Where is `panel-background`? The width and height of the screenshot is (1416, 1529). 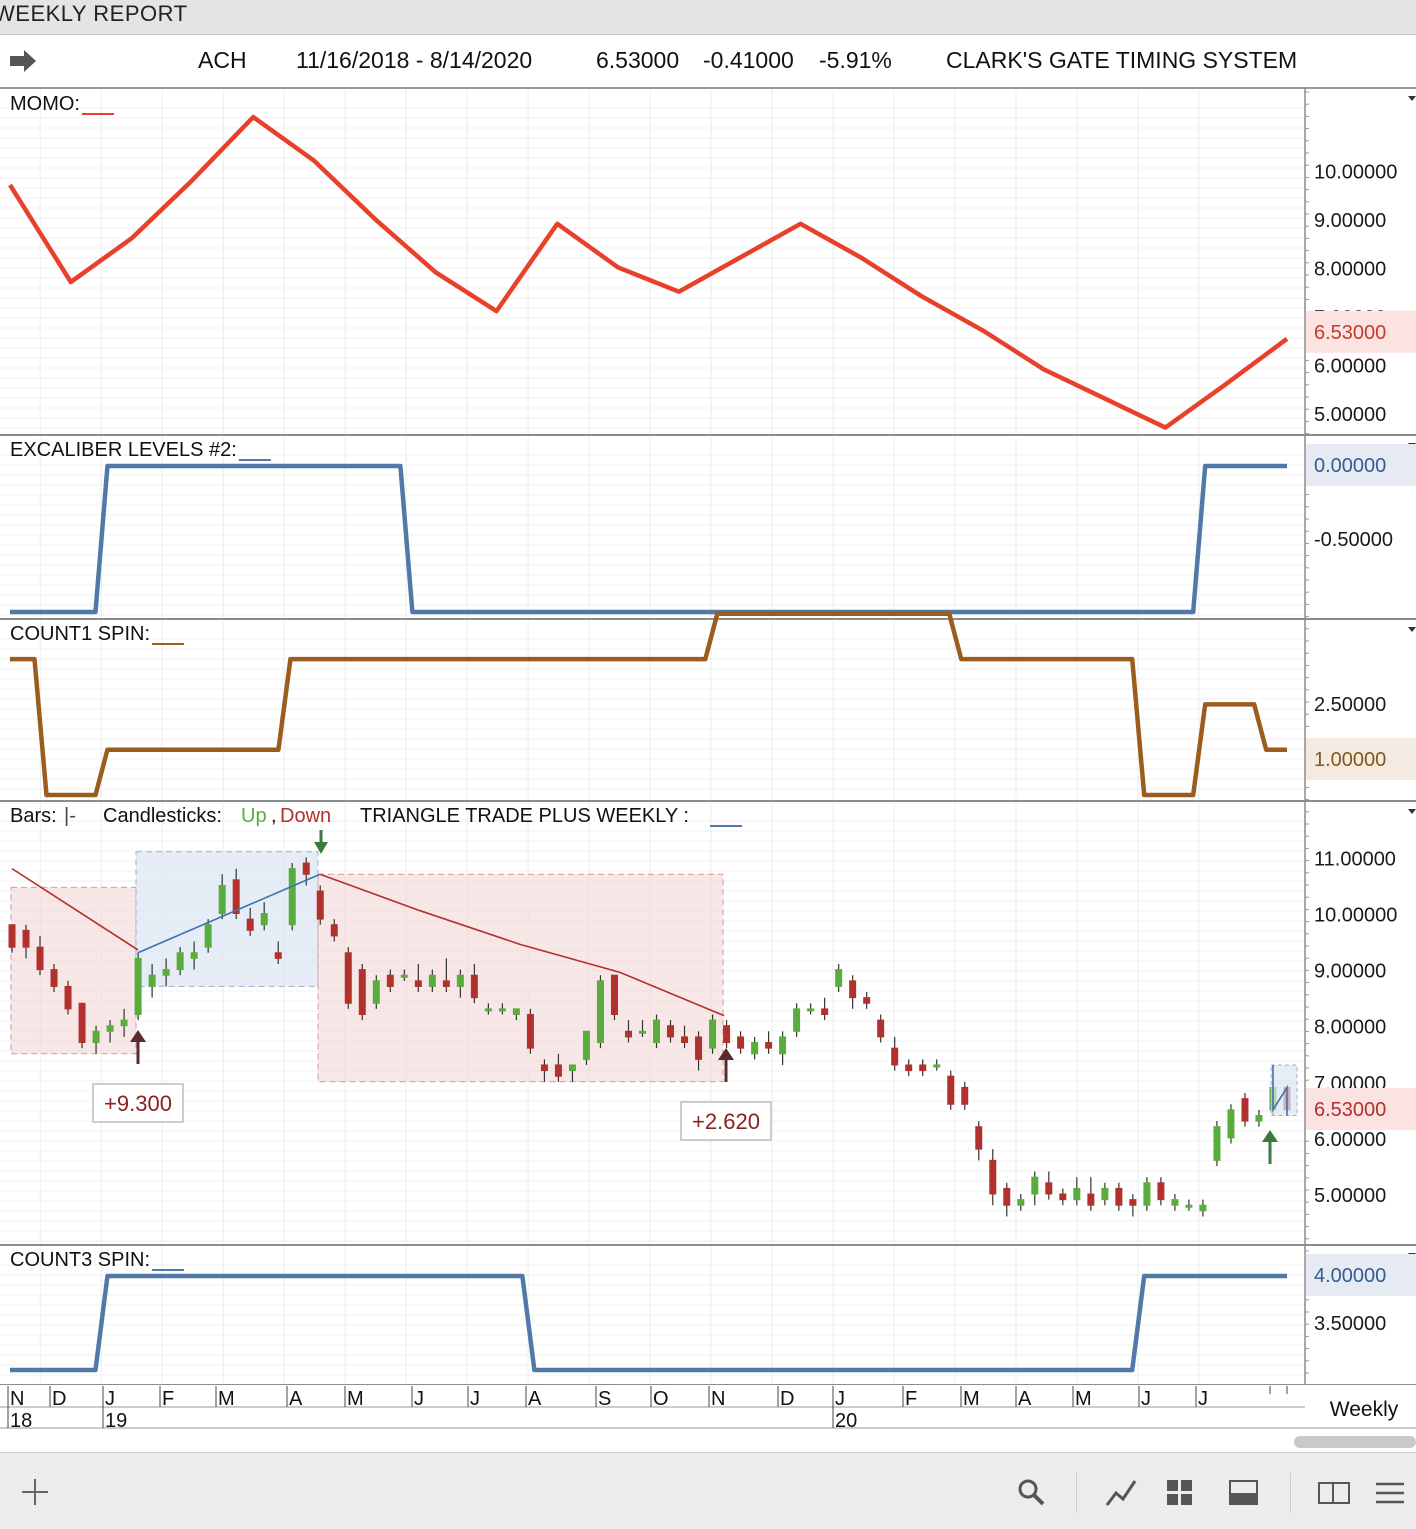 panel-background is located at coordinates (652, 710).